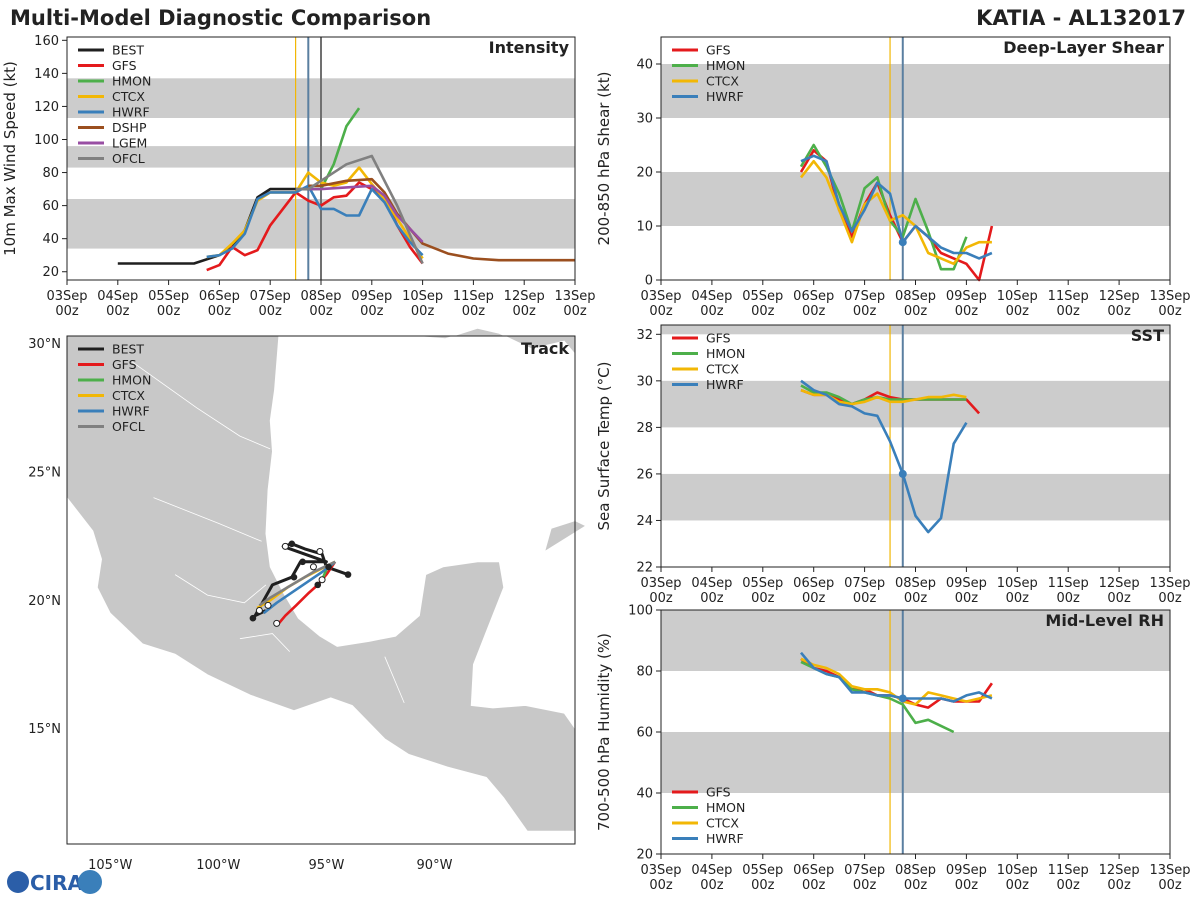  Describe the element at coordinates (1104, 620) in the screenshot. I see `panel-title: Mid-Level RH` at that location.